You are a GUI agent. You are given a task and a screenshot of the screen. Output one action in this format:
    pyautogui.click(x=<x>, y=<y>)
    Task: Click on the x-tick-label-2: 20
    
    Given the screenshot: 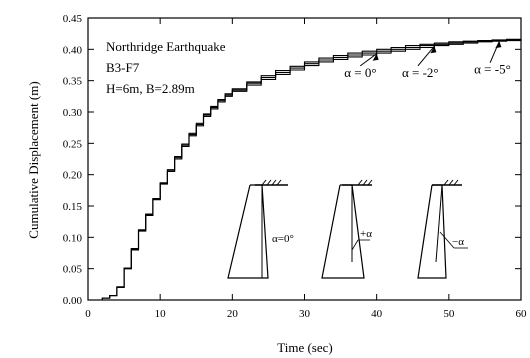 What is the action you would take?
    pyautogui.click(x=233, y=314)
    